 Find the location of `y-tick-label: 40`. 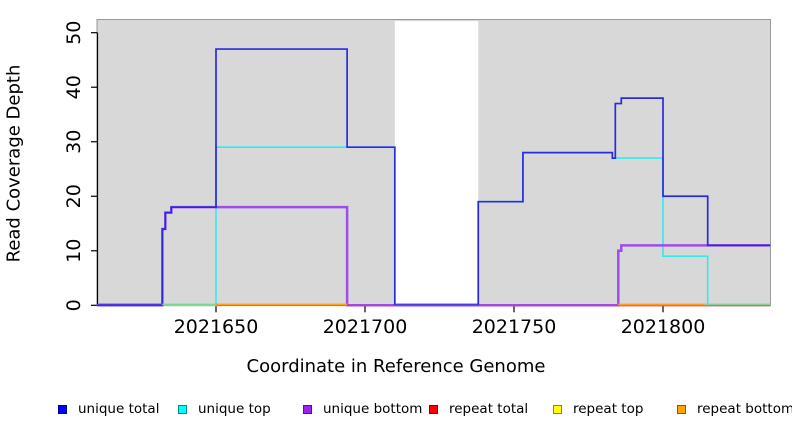

y-tick-label: 40 is located at coordinates (74, 87).